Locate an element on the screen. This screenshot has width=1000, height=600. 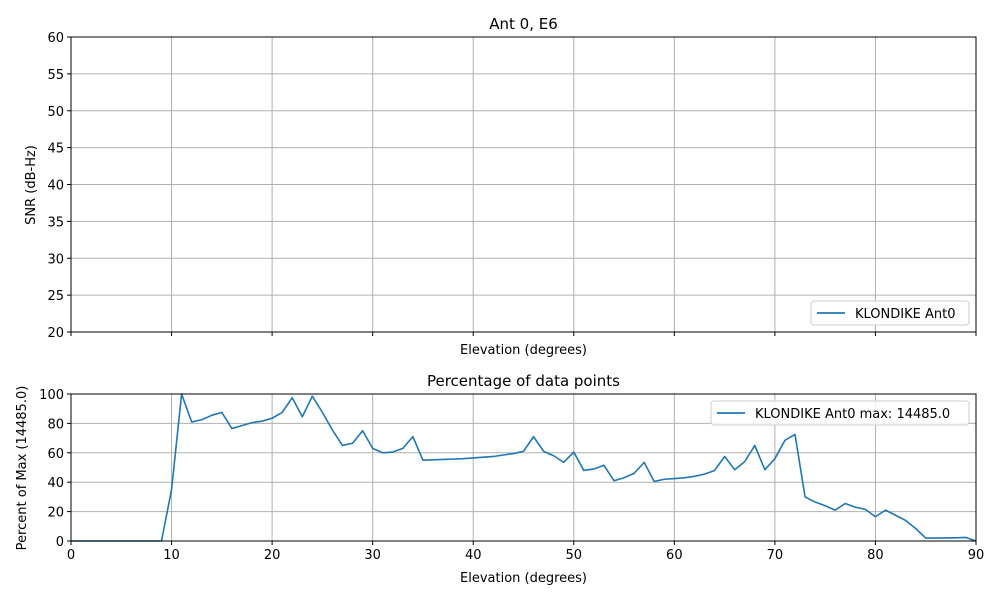
x-tick-label: 20 is located at coordinates (272, 555).